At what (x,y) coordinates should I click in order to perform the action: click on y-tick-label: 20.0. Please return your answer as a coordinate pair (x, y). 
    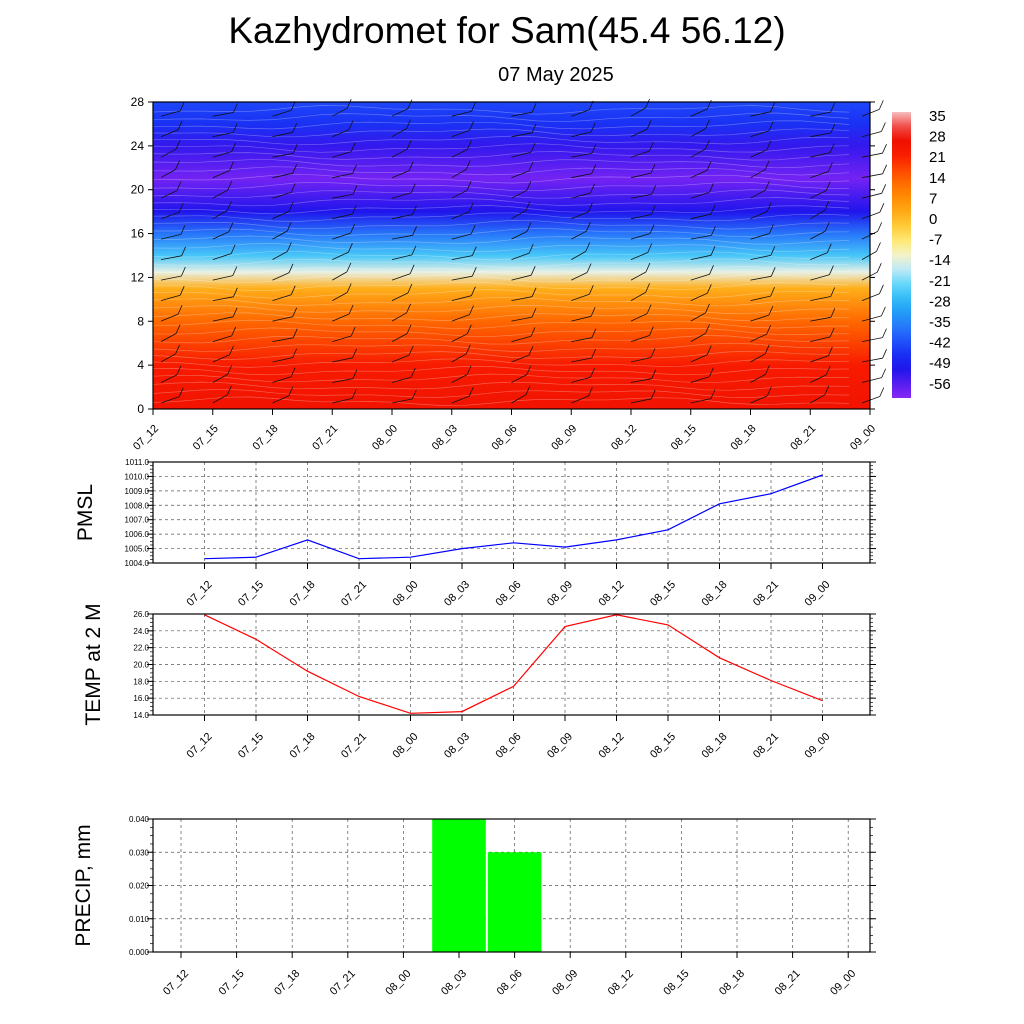
    Looking at the image, I should click on (141, 665).